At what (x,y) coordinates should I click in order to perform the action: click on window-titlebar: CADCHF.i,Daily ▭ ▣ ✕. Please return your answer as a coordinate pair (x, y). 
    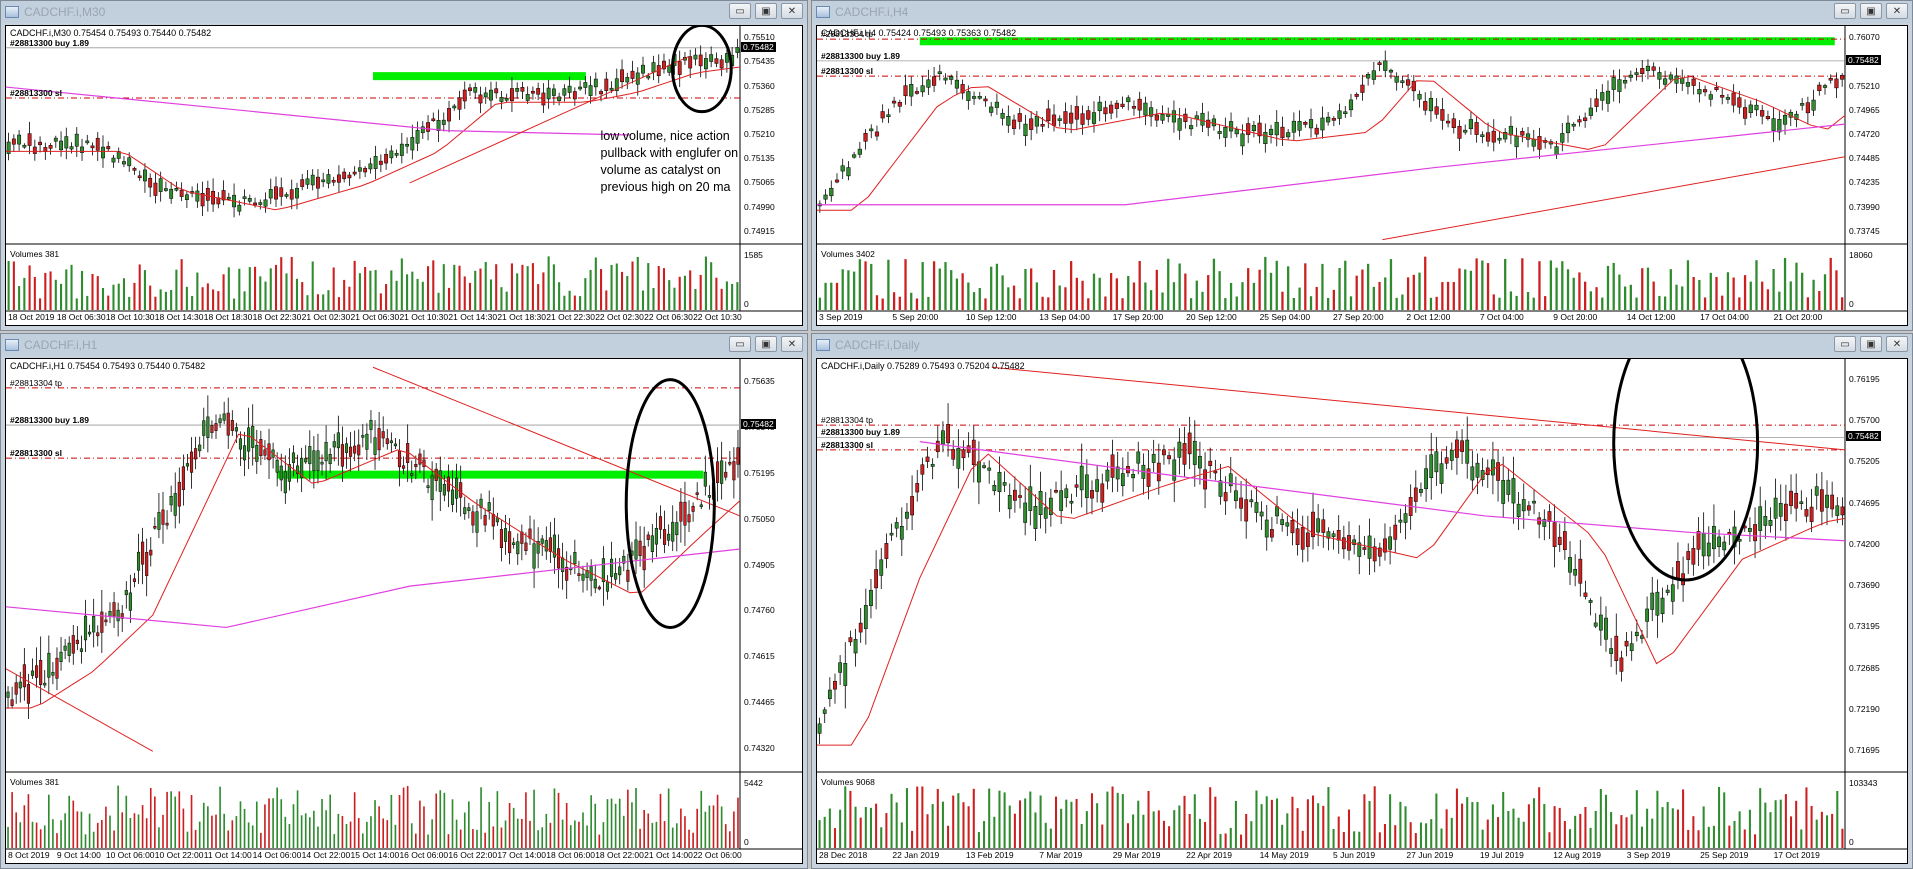
    Looking at the image, I should click on (1362, 345).